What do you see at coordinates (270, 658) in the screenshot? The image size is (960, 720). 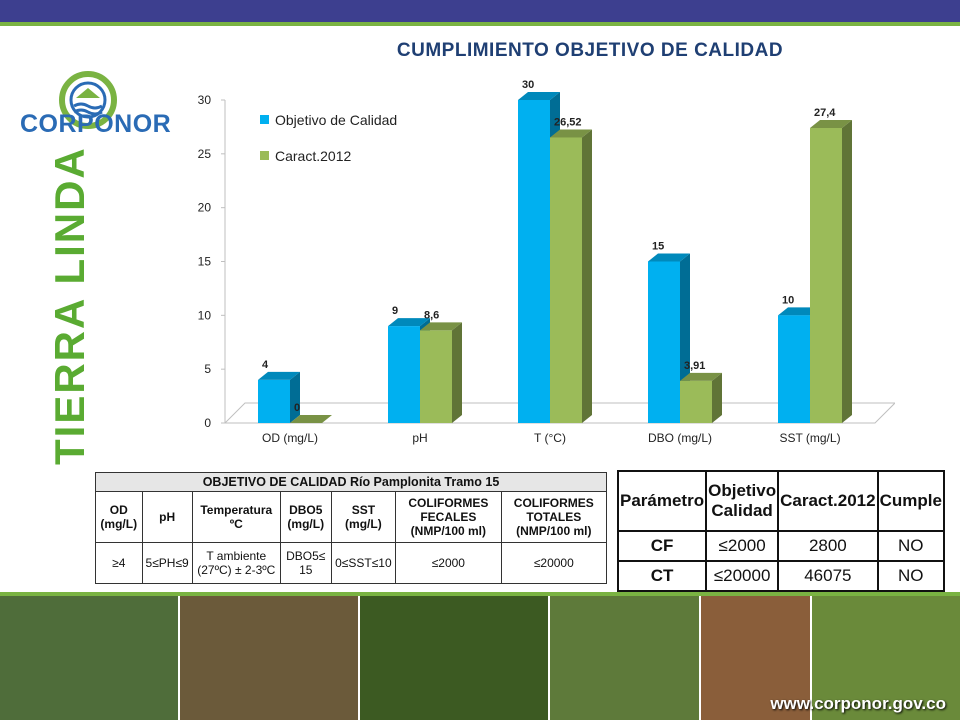 I see `toucan-photo` at bounding box center [270, 658].